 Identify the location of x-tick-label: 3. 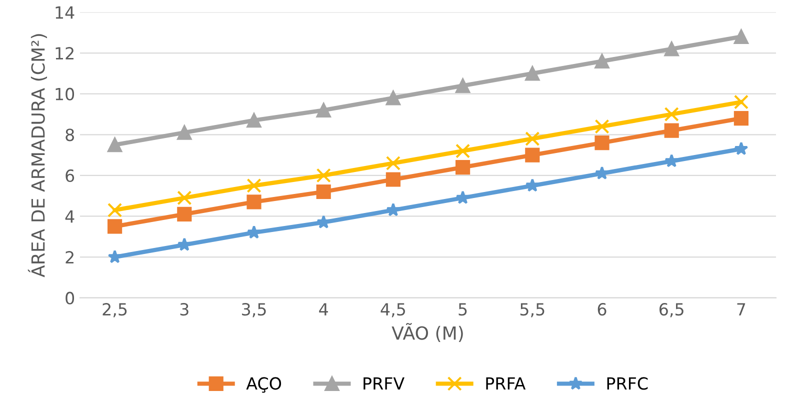
(184, 309).